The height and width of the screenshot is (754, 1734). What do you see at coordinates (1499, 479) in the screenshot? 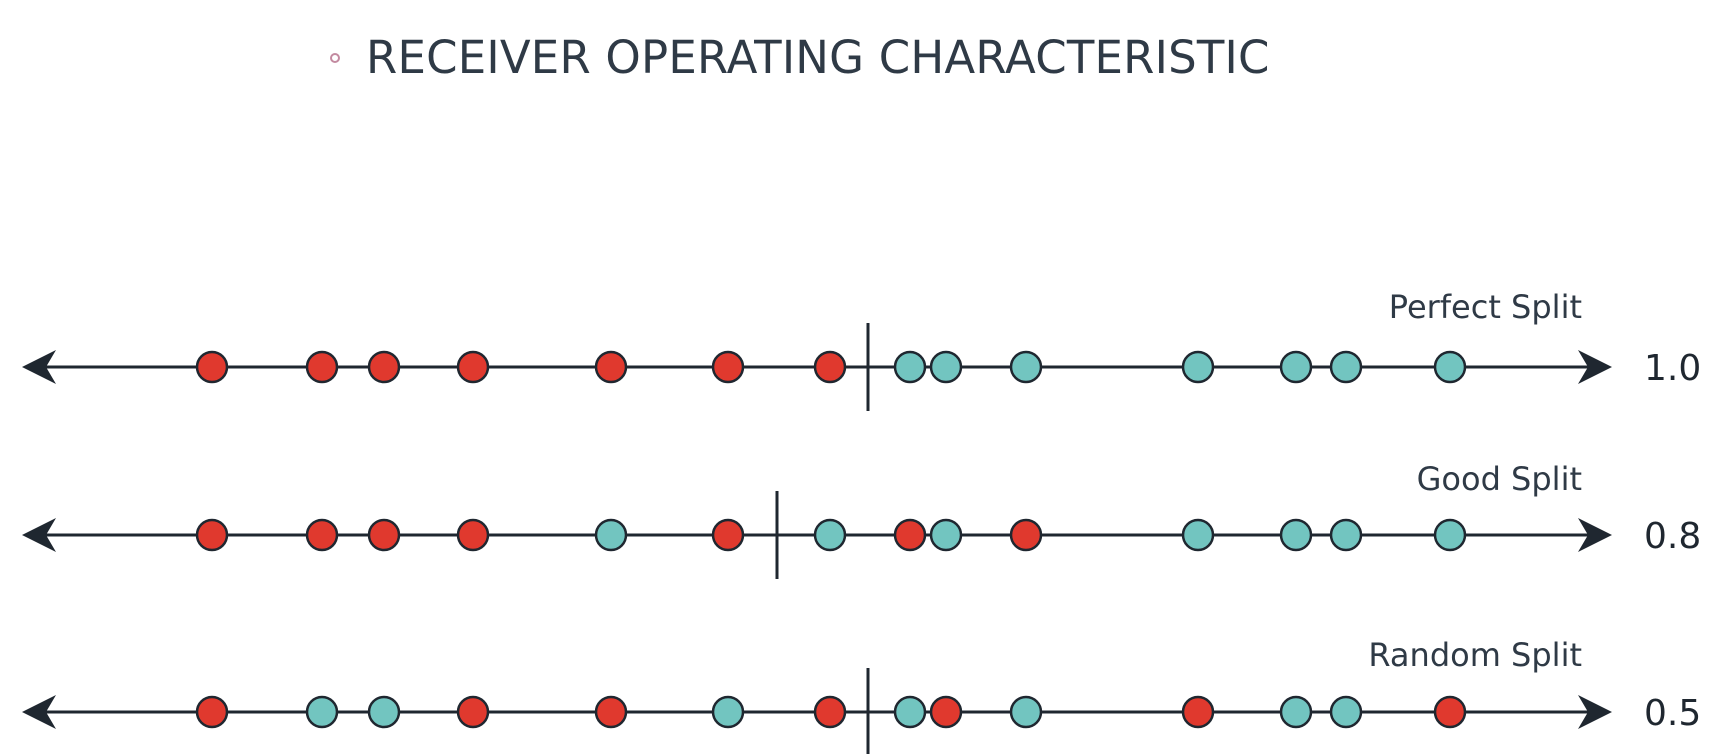
I see `split-label: Good Split` at bounding box center [1499, 479].